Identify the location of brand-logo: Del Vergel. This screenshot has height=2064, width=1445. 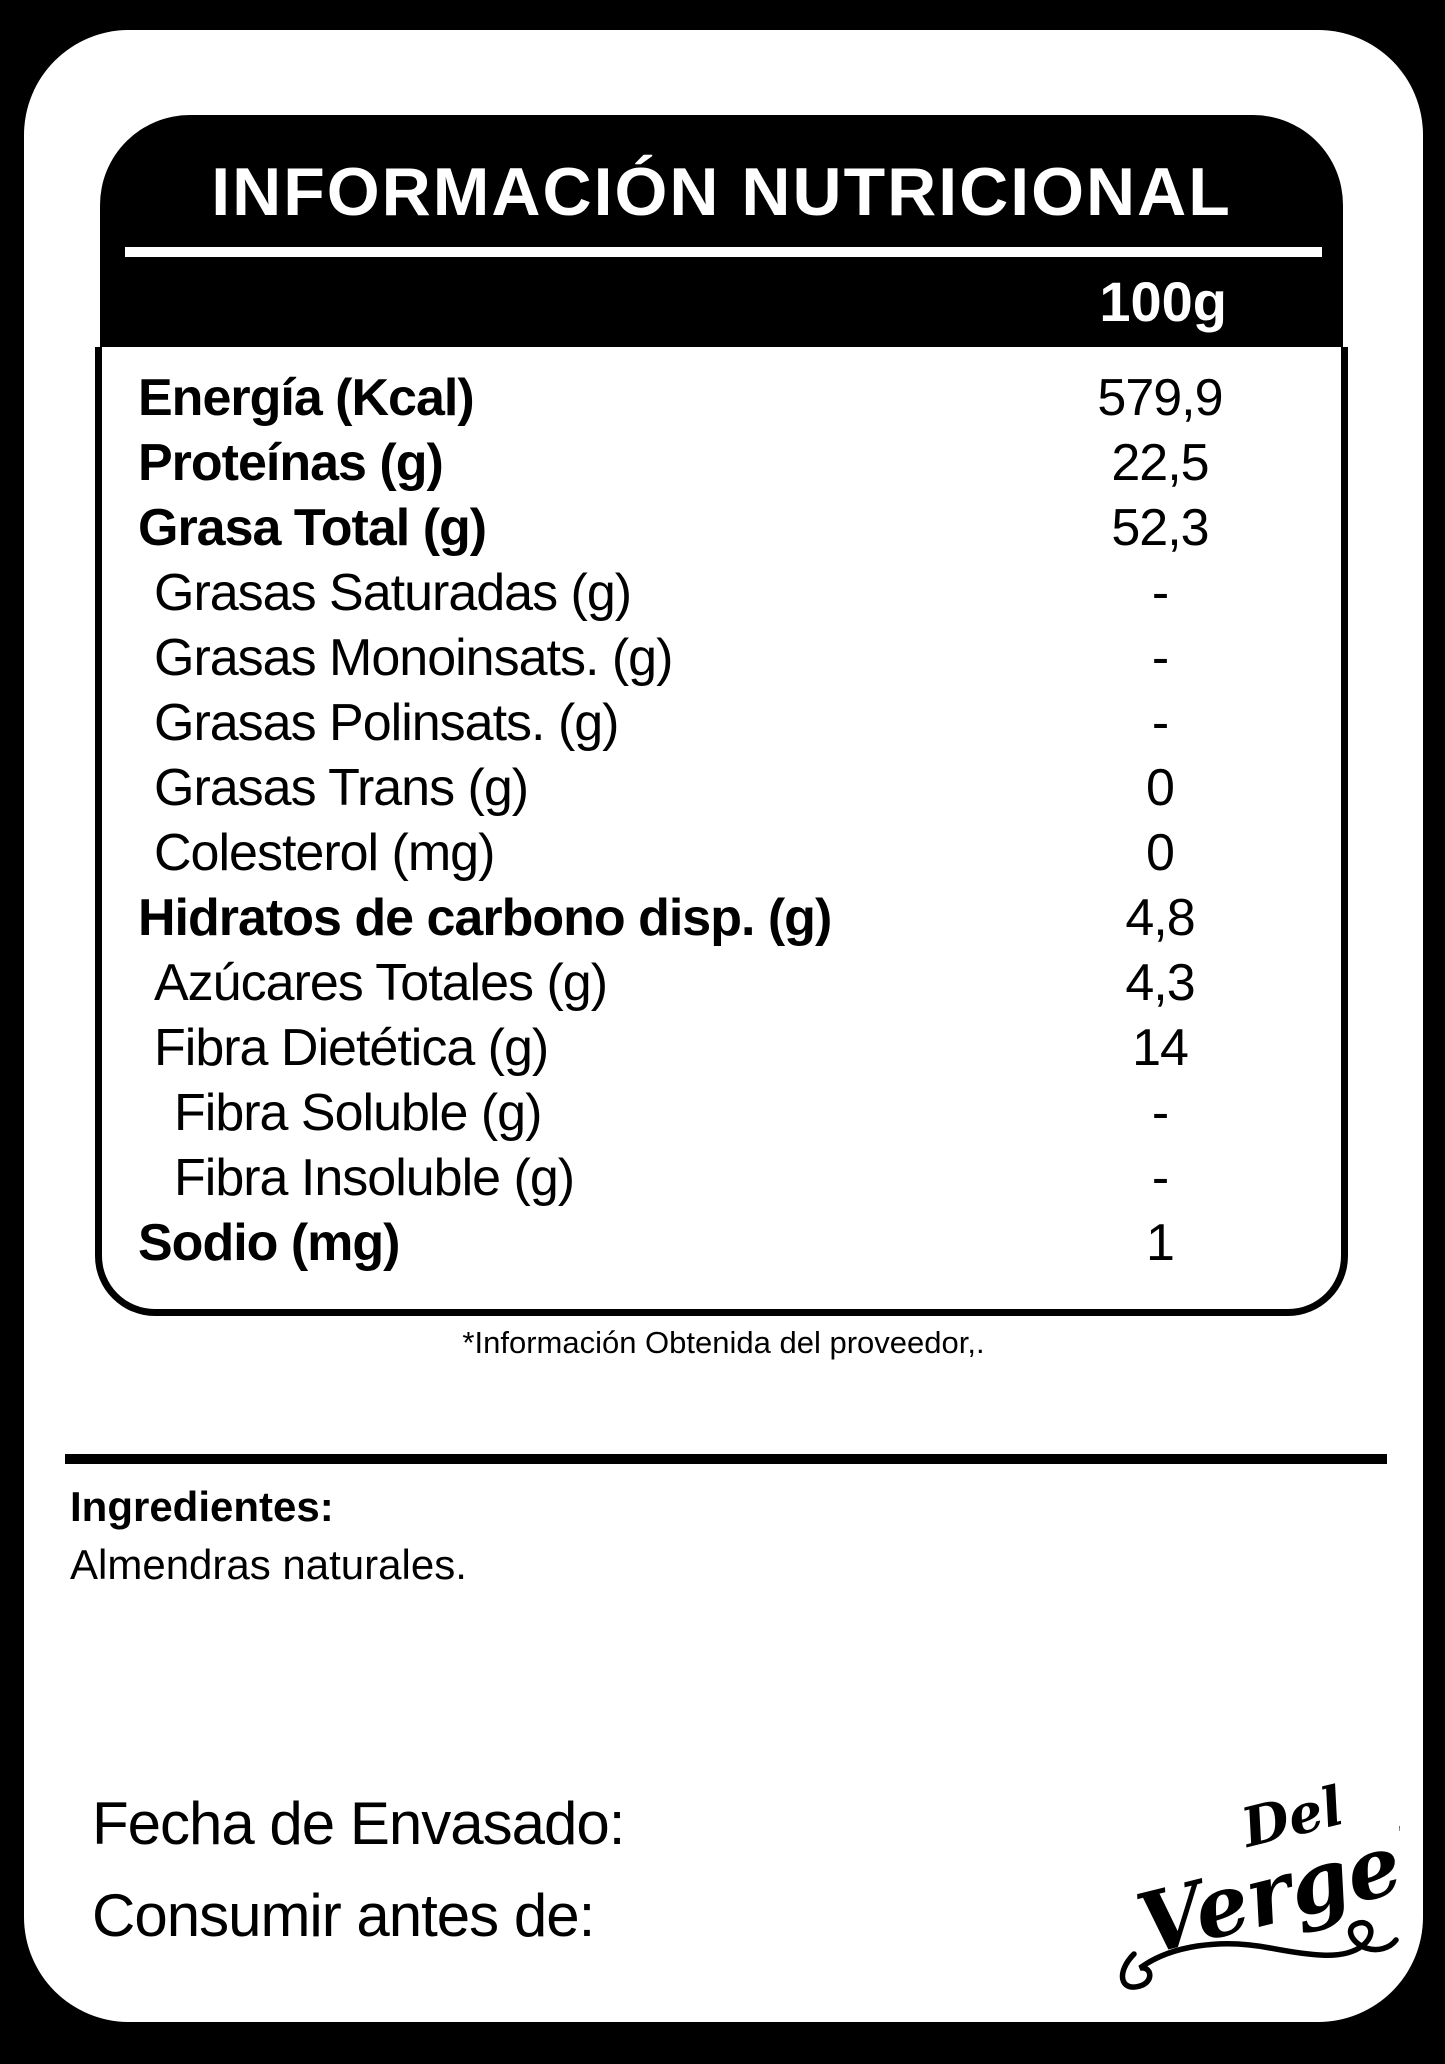
(1259, 1881).